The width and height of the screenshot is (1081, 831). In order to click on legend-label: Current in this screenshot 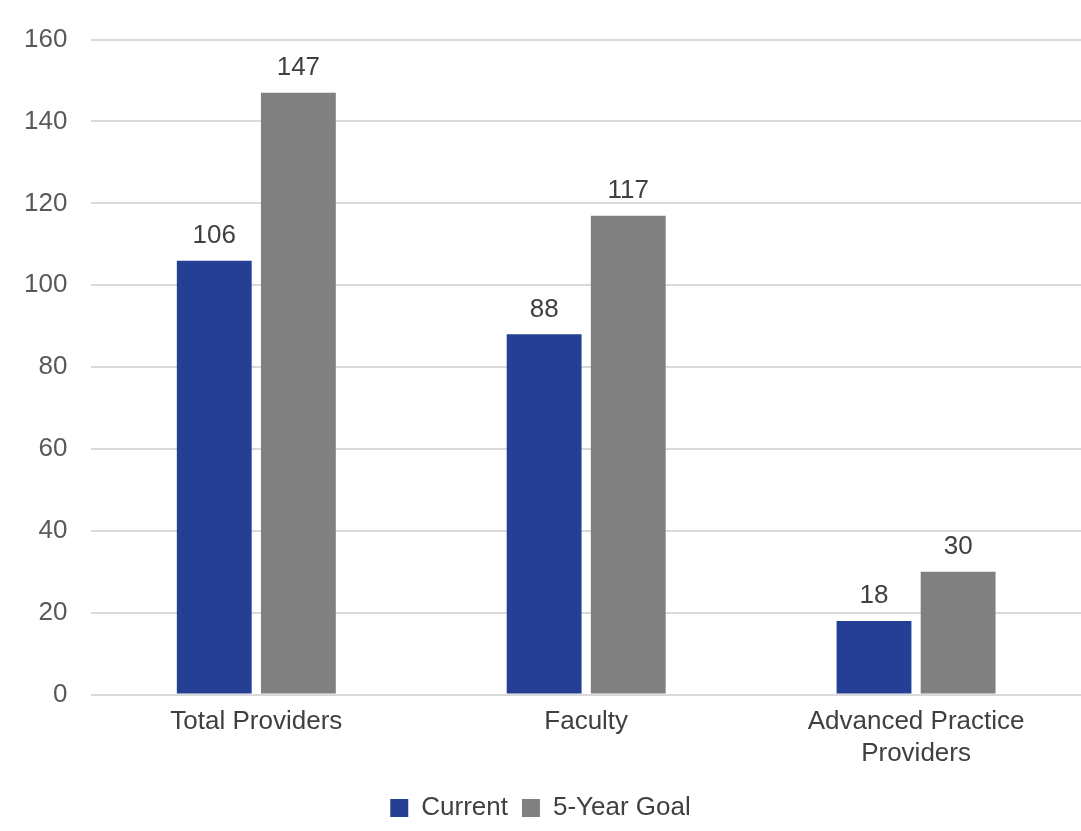, I will do `click(465, 806)`.